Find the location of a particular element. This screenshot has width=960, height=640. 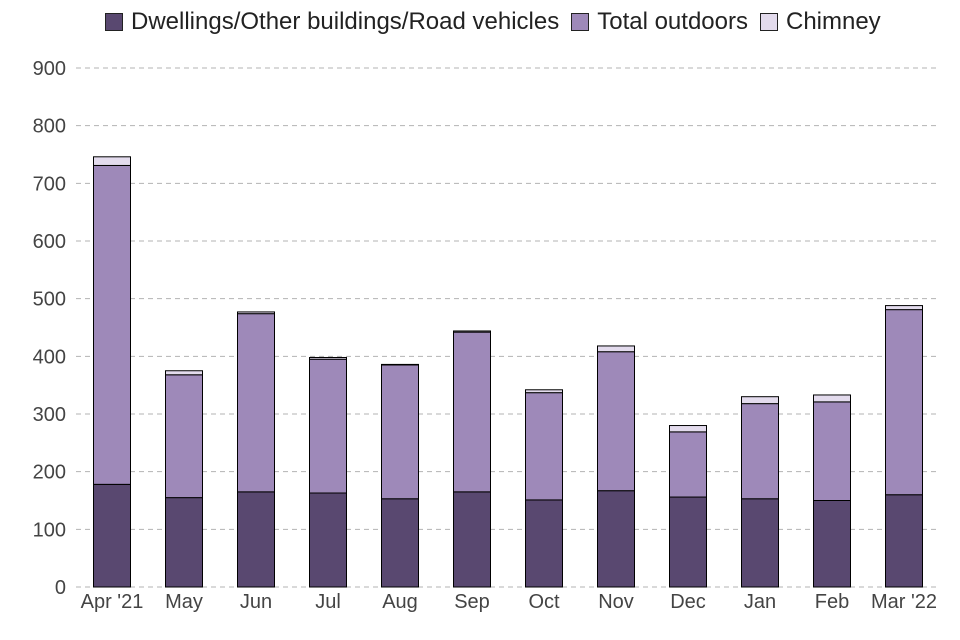

x-tick-label: Nov is located at coordinates (616, 602).